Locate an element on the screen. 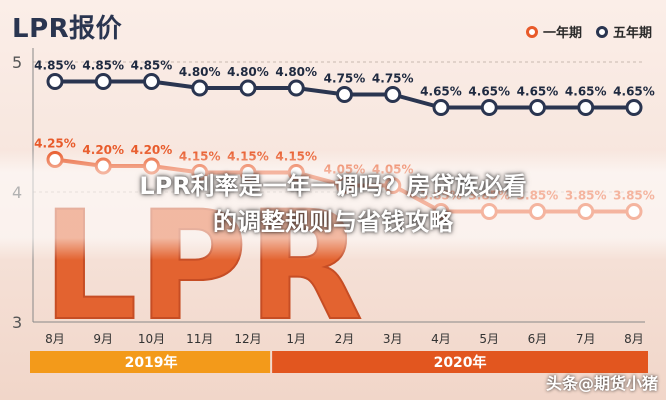 The width and height of the screenshot is (666, 400). legend-label-one-year: 一年期 is located at coordinates (562, 33).